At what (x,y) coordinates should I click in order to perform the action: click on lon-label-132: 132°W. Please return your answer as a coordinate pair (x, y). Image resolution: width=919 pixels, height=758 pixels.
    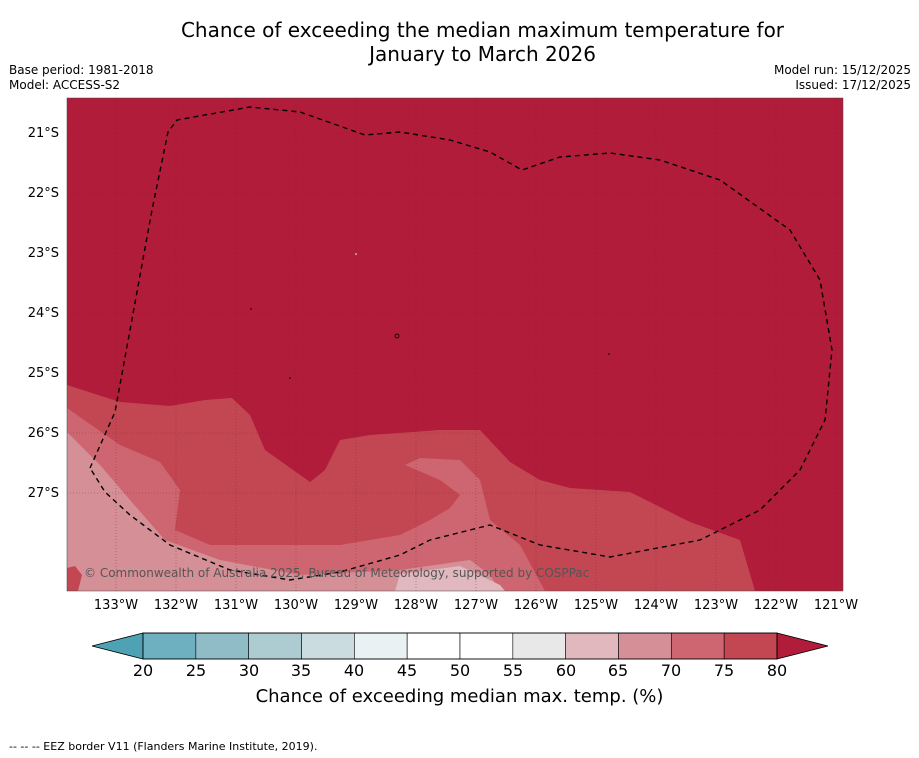
    Looking at the image, I should click on (176, 605).